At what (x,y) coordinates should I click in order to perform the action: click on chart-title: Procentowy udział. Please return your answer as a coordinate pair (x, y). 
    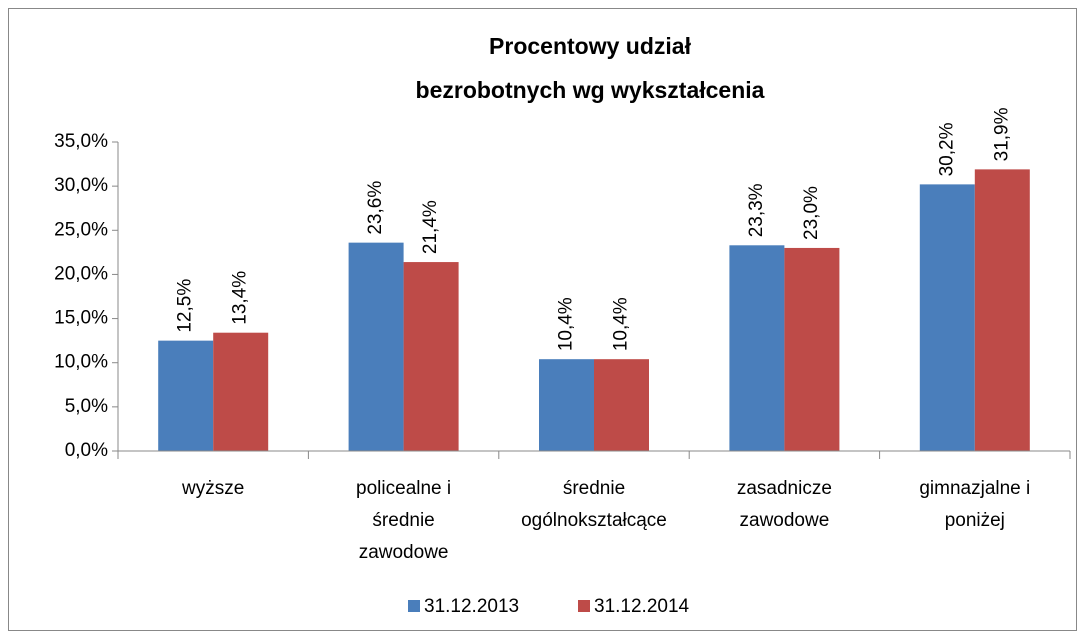
    Looking at the image, I should click on (590, 46).